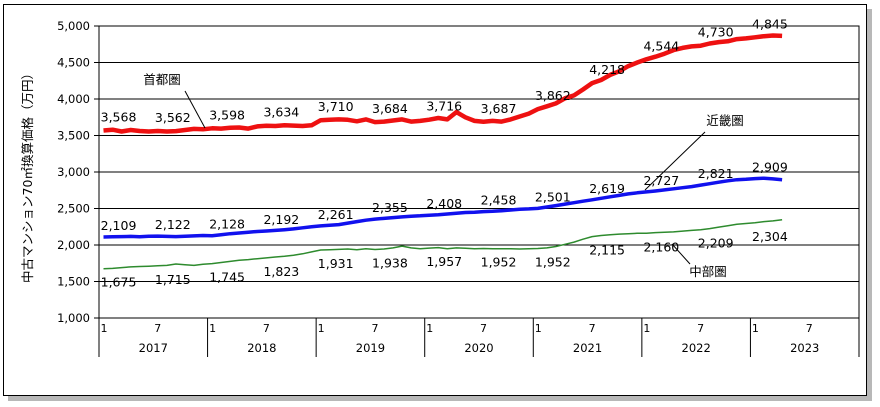  Describe the element at coordinates (390, 108) in the screenshot. I see `data-label: 3,684` at that location.